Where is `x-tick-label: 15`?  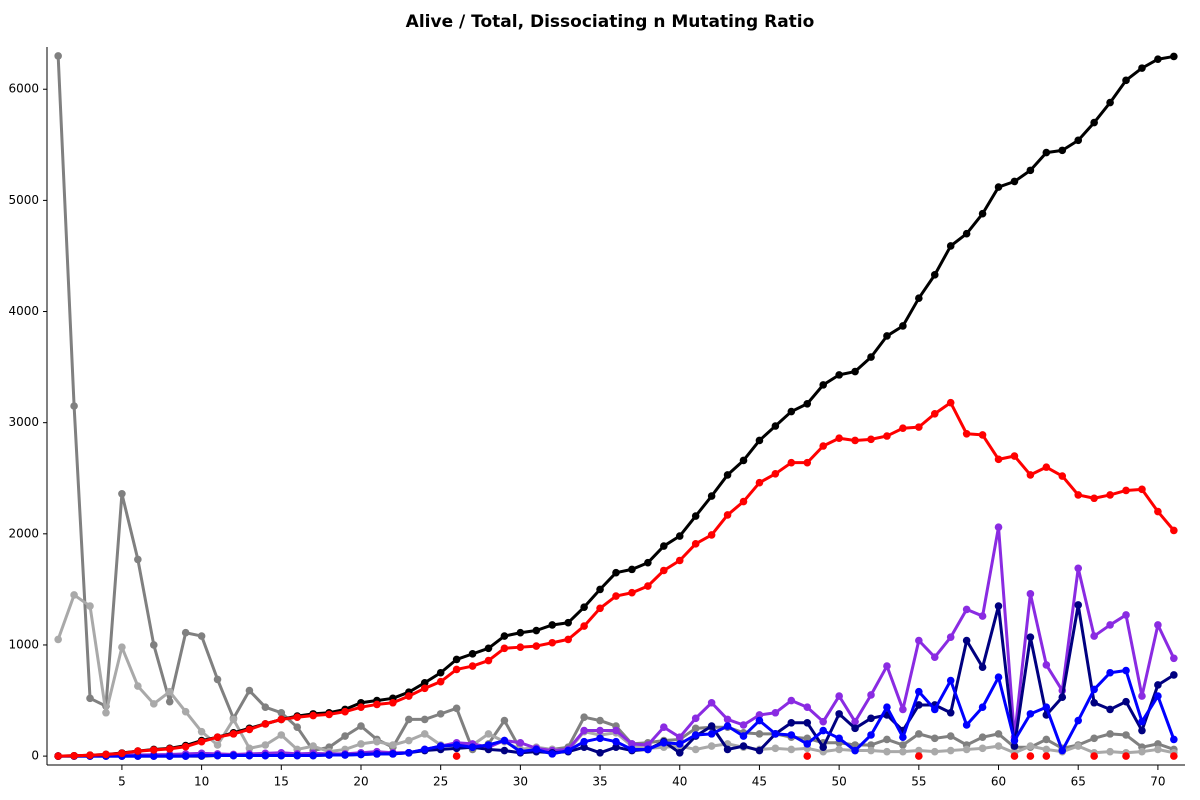
x-tick-label: 15 is located at coordinates (281, 782).